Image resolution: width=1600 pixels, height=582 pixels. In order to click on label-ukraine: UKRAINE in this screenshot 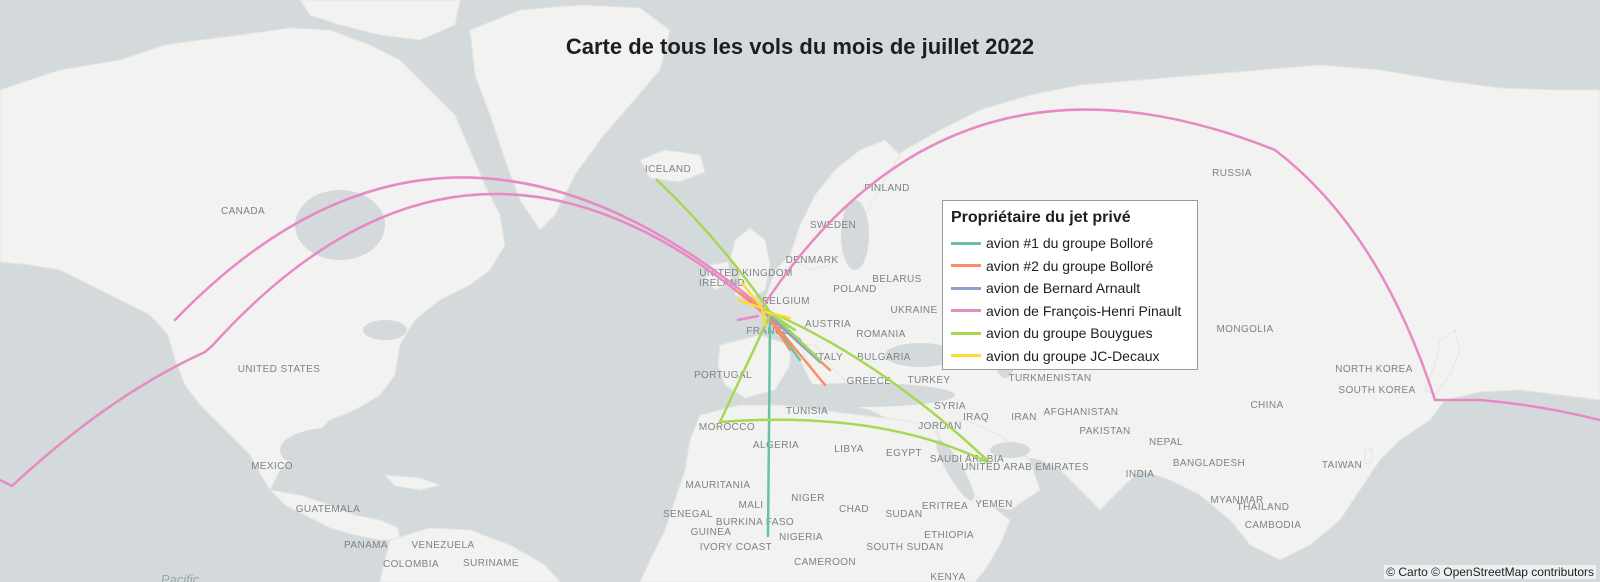, I will do `click(913, 310)`.